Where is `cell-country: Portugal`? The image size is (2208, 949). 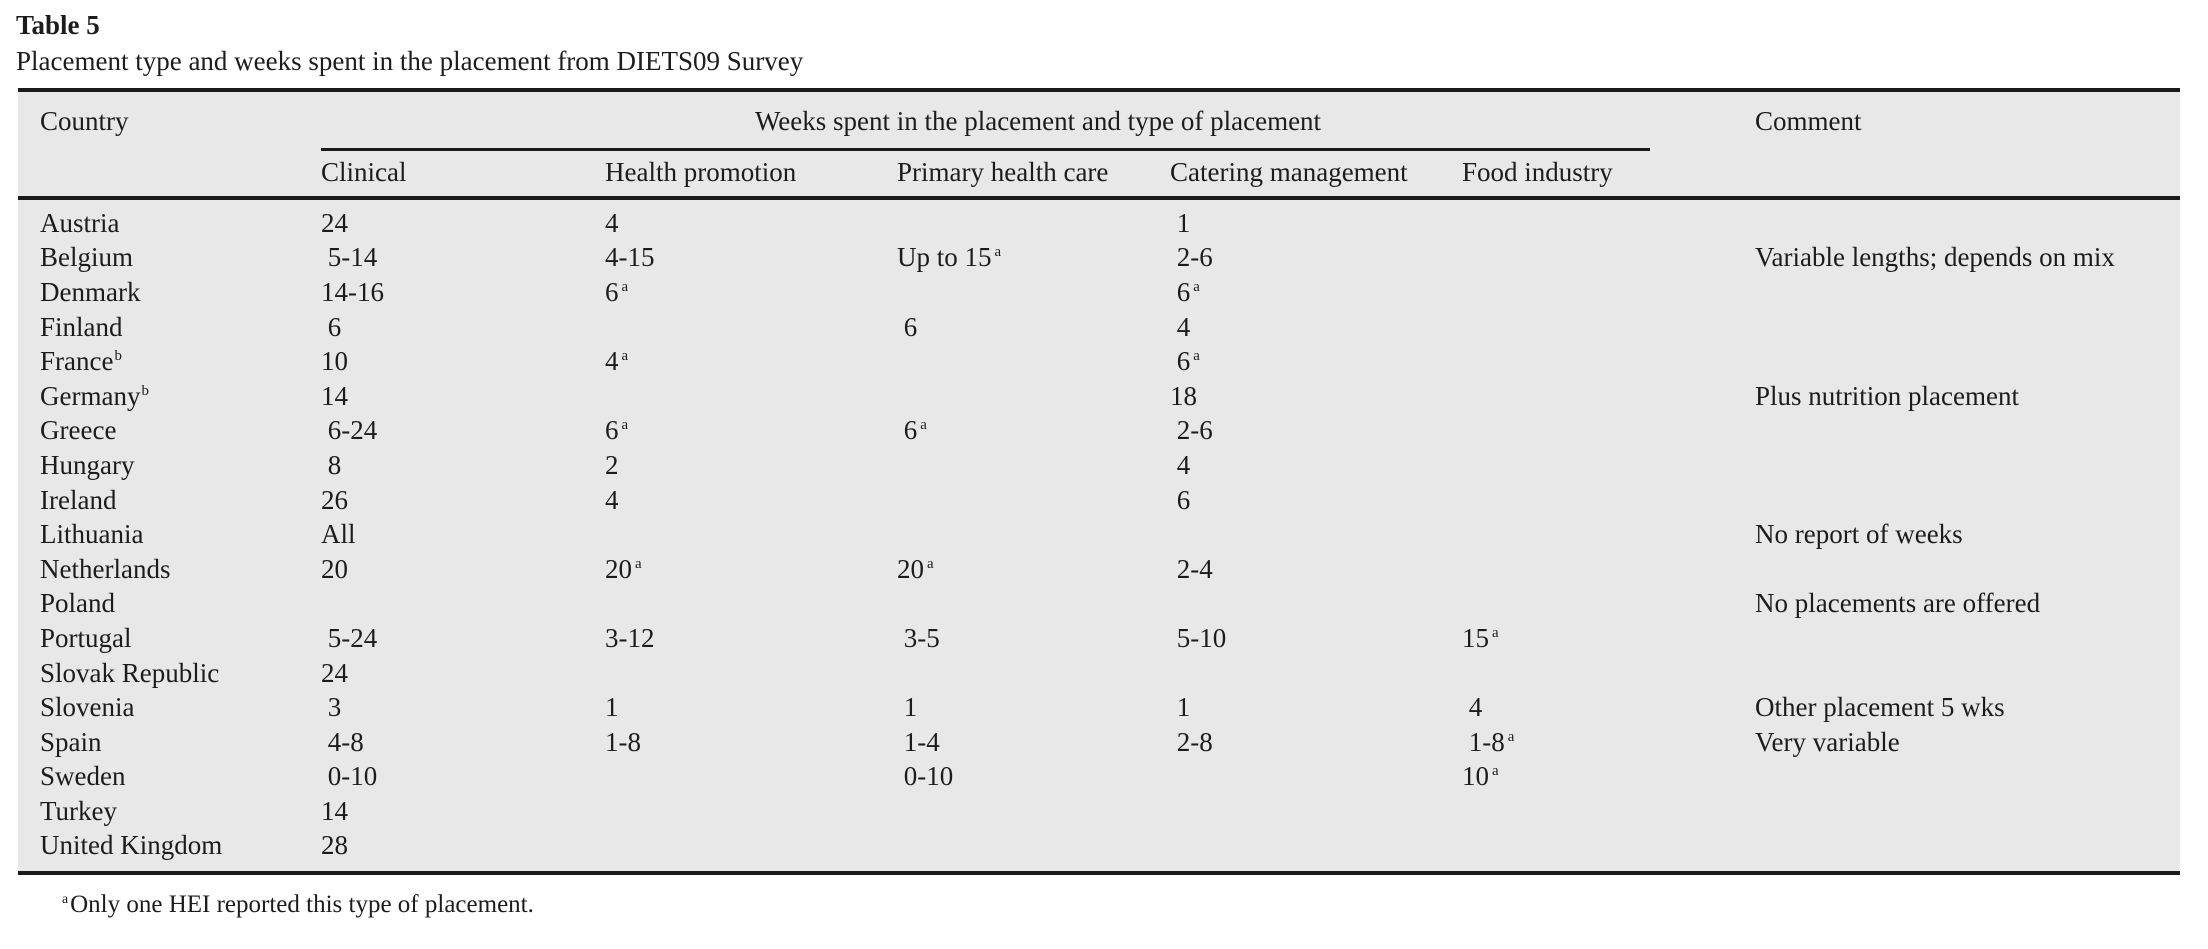 cell-country: Portugal is located at coordinates (86, 637).